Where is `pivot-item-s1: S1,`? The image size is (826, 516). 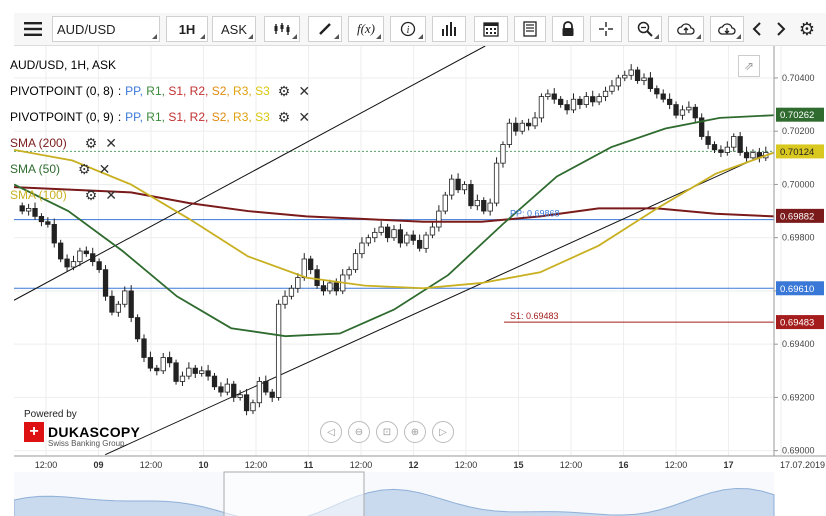
pivot-item-s1: S1, is located at coordinates (179, 91).